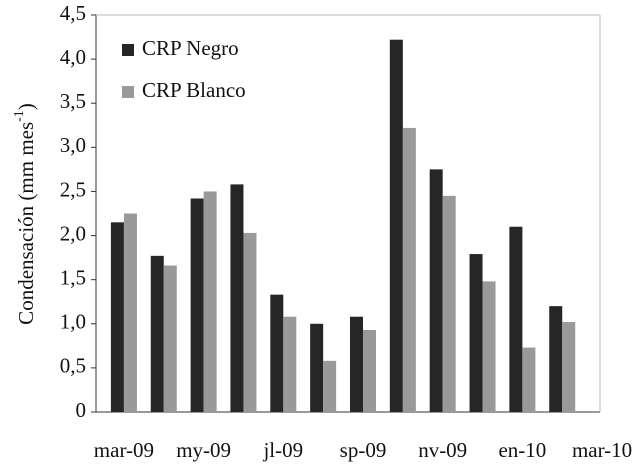  What do you see at coordinates (282, 450) in the screenshot?
I see `x-tick-label: jl-09` at bounding box center [282, 450].